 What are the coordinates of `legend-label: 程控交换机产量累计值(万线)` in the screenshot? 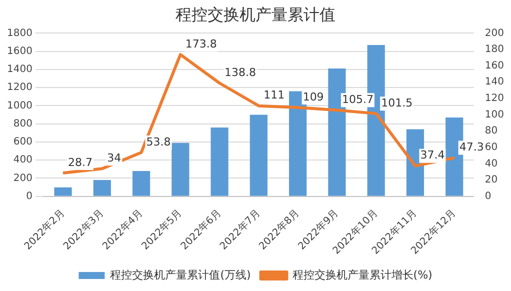 It's located at (180, 275).